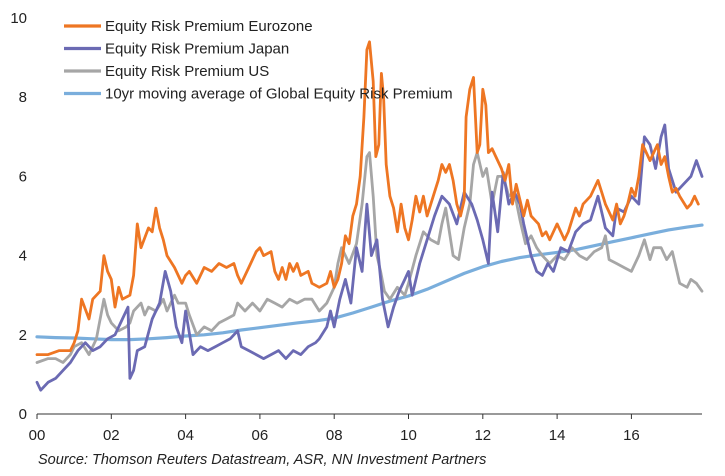 This screenshot has height=476, width=725. Describe the element at coordinates (482, 435) in the screenshot. I see `x-tick-label: 12` at that location.